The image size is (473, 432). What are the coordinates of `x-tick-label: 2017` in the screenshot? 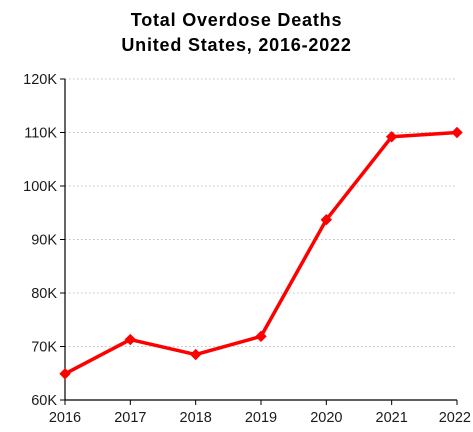 It's located at (130, 418).